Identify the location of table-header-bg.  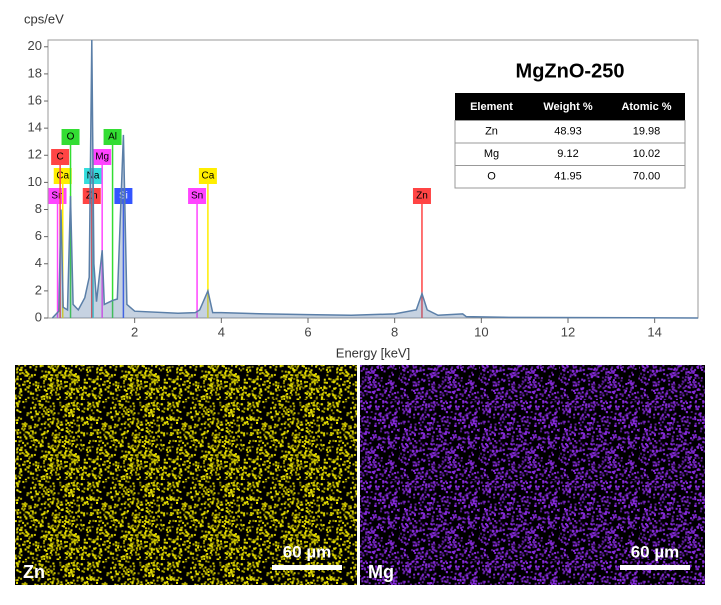
(570, 107).